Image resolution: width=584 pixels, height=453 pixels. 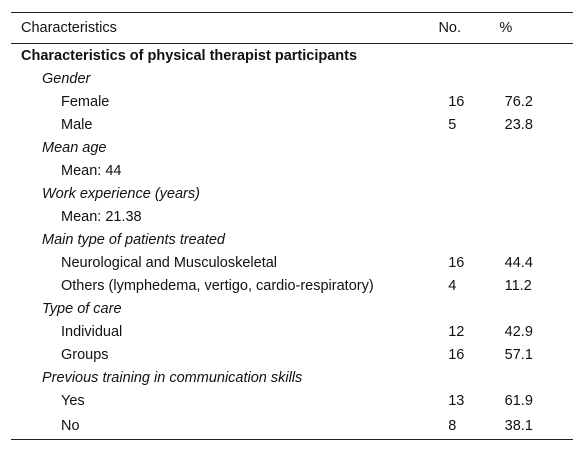 What do you see at coordinates (292, 355) in the screenshot?
I see `table-row: Groups 16 57.1` at bounding box center [292, 355].